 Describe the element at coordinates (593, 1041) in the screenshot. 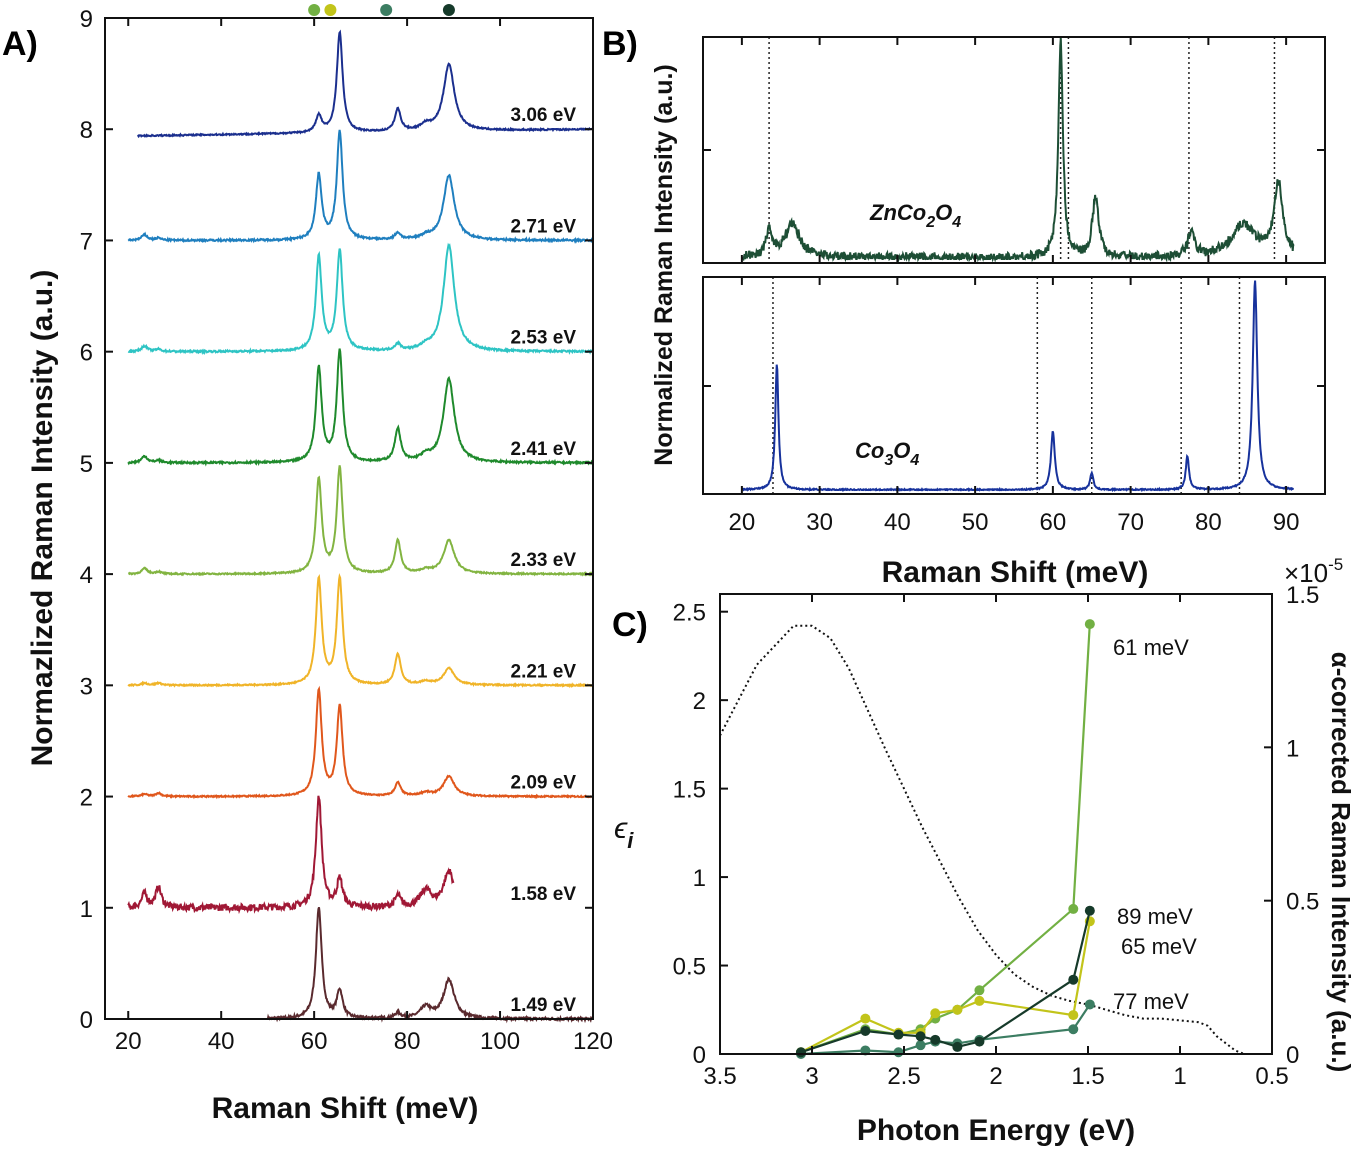

I see `x-tick-label: 120` at that location.